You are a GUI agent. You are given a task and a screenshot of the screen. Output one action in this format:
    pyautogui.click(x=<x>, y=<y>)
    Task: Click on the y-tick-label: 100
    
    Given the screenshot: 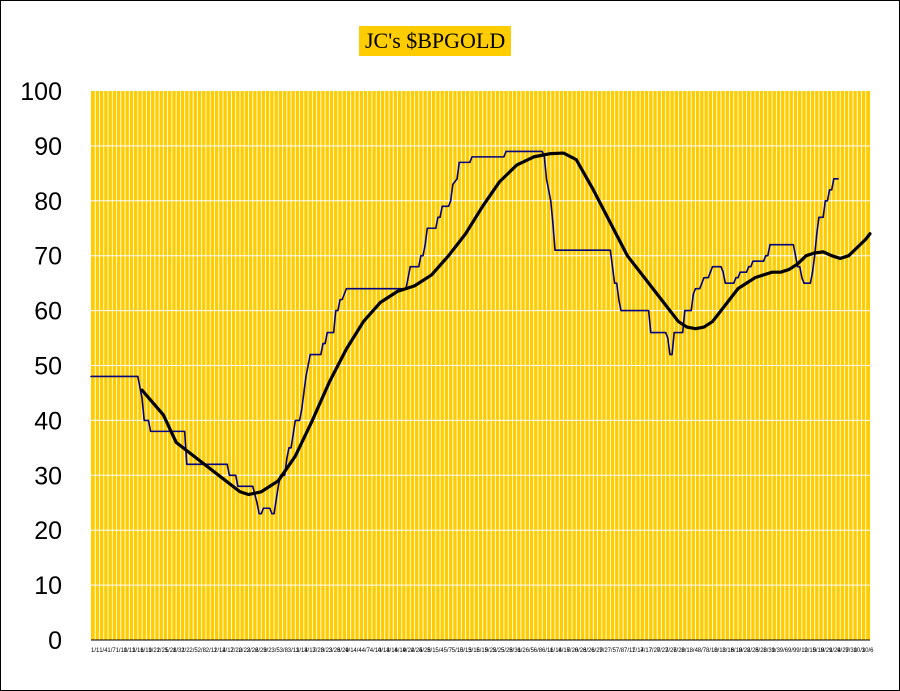 What is the action you would take?
    pyautogui.click(x=41, y=92)
    